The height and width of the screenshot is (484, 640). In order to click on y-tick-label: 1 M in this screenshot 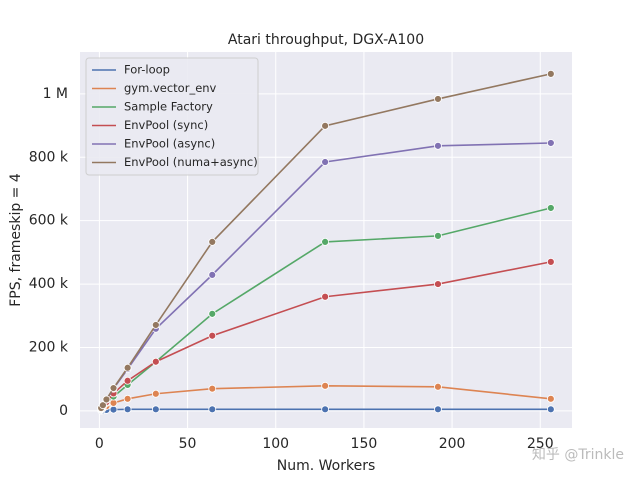, I will do `click(55, 94)`.